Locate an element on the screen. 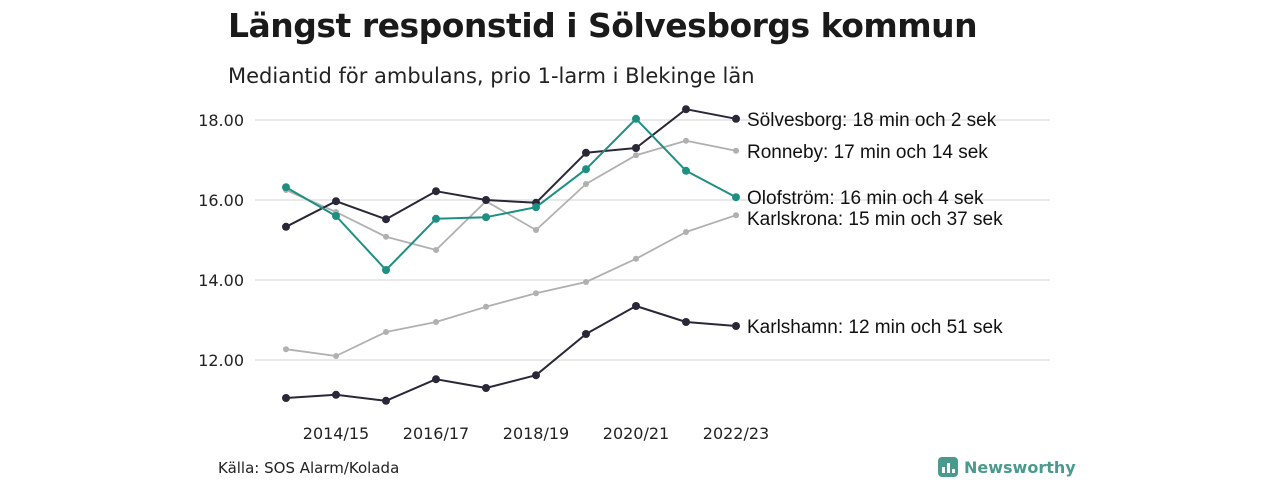 The image size is (1280, 480). series-label-4: Olofström: 16 min och 4 sek is located at coordinates (865, 198).